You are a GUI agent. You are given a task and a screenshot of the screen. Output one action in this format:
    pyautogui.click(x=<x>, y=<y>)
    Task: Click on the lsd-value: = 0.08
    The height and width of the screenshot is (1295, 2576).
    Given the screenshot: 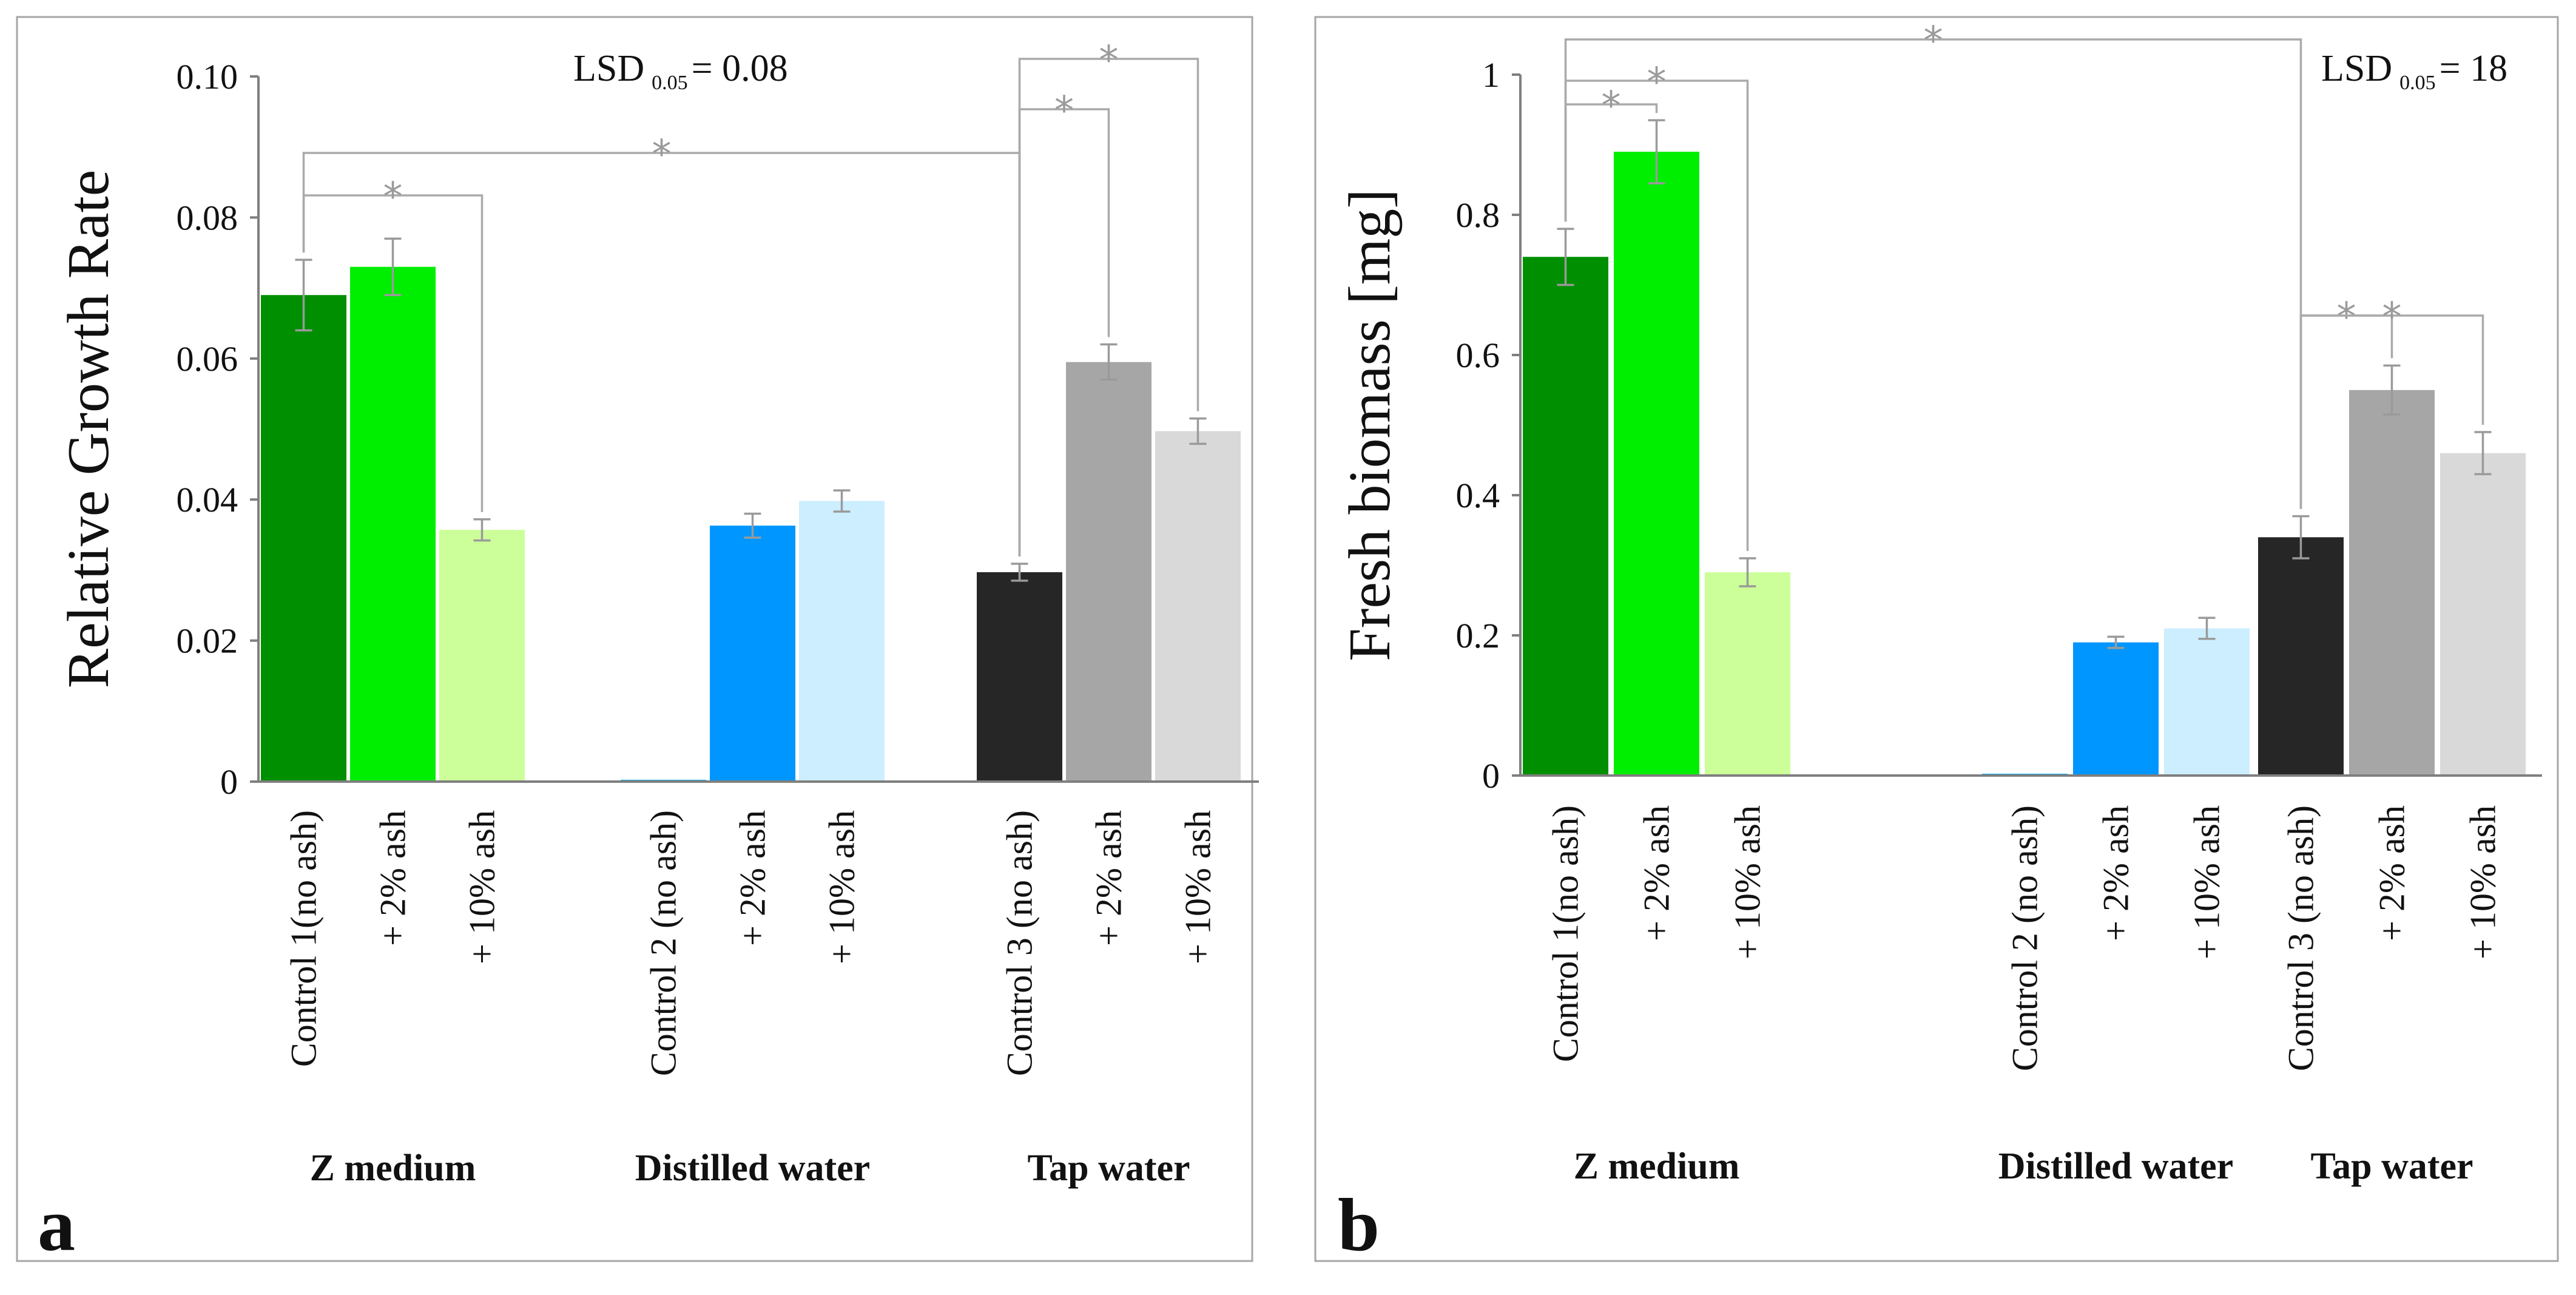 What is the action you would take?
    pyautogui.click(x=740, y=68)
    